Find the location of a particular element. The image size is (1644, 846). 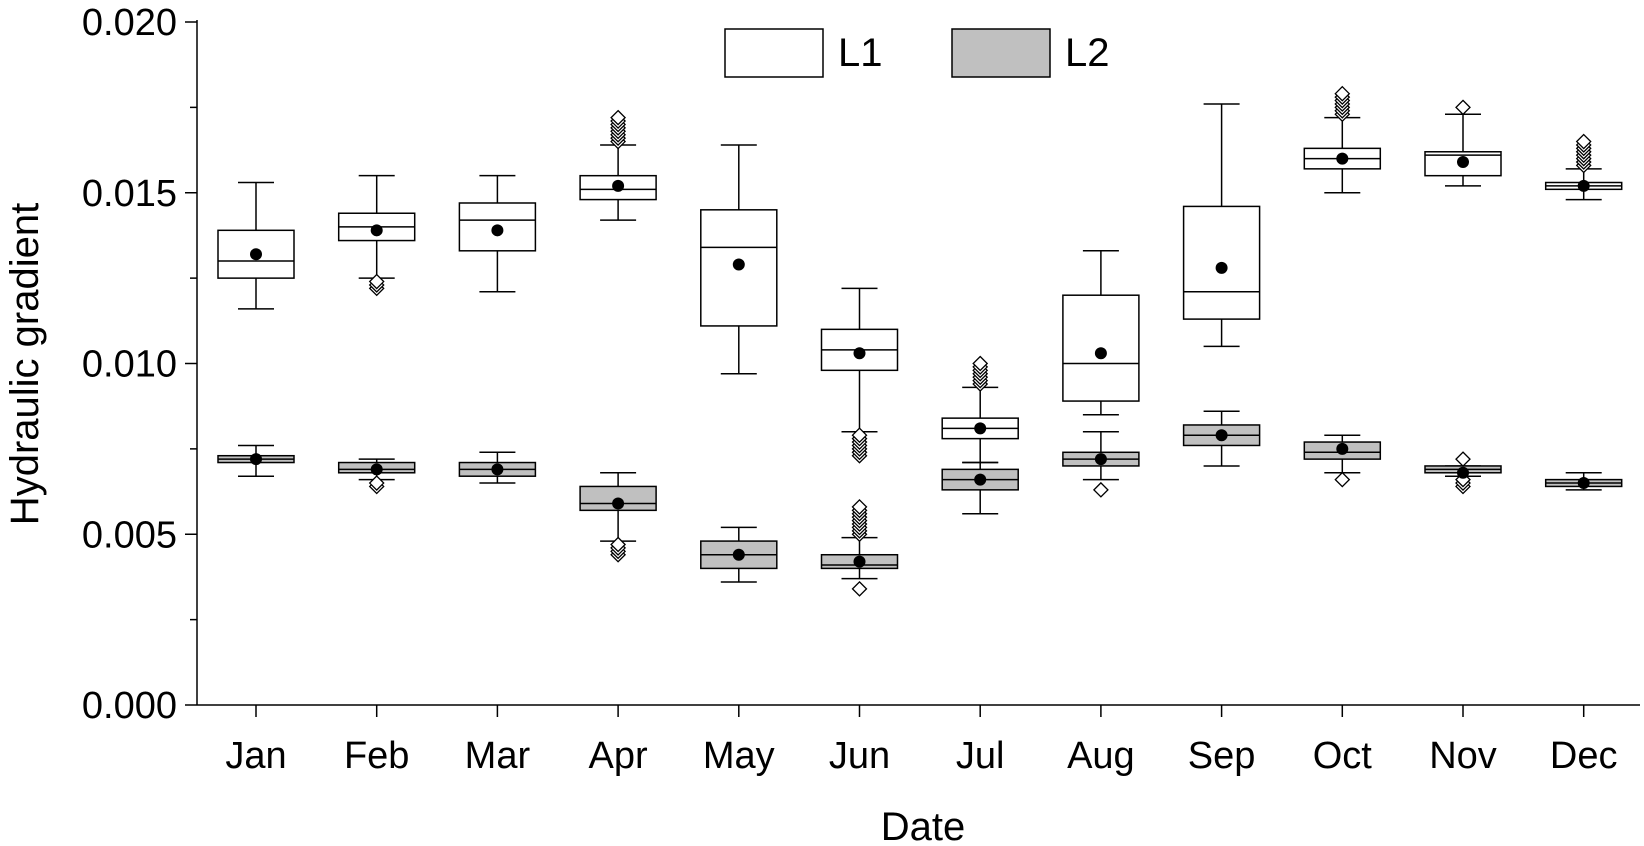

x-tick-label: Jun is located at coordinates (859, 756).